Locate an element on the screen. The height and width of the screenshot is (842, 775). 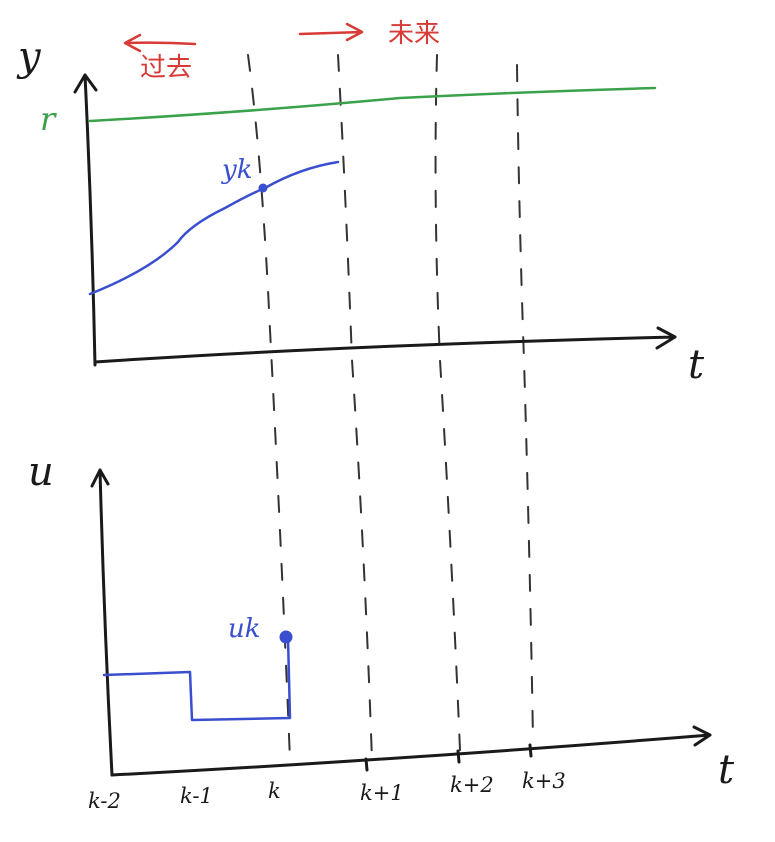
past-arrow-icon is located at coordinates (160, 43).